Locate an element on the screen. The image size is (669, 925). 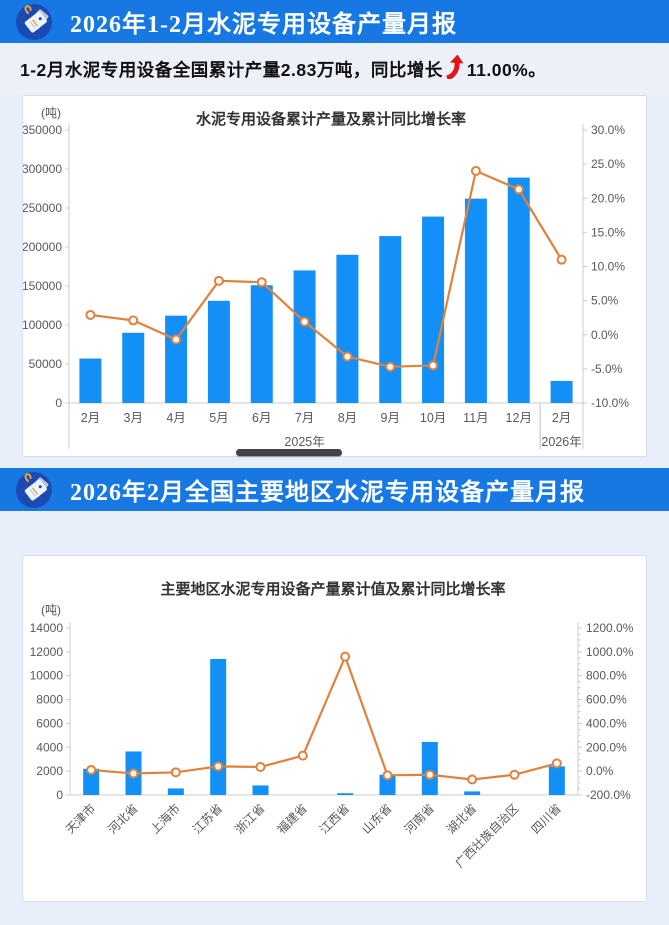
bar-5月 is located at coordinates (218, 351).